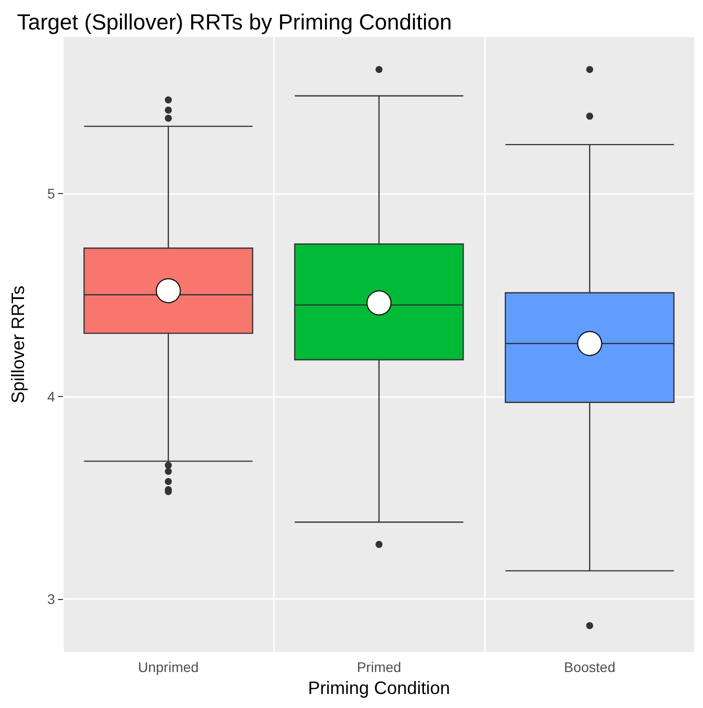  What do you see at coordinates (51, 193) in the screenshot?
I see `y-tick-label: 5` at bounding box center [51, 193].